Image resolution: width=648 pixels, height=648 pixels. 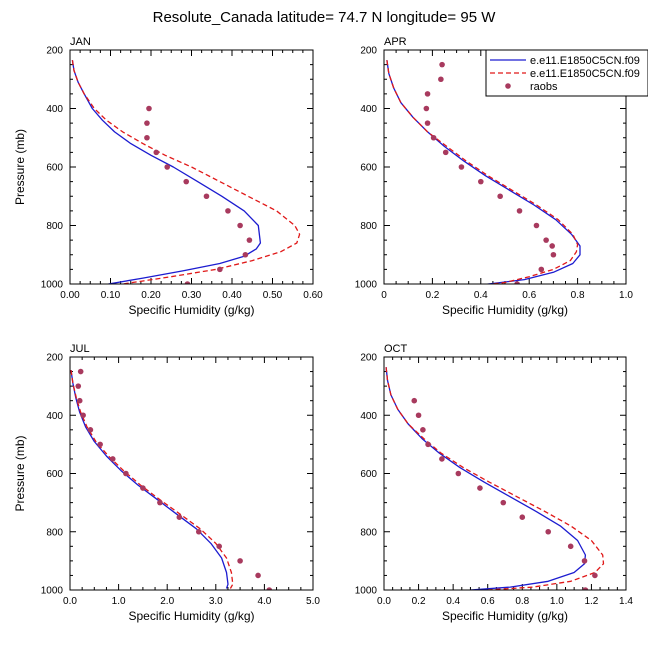 What do you see at coordinates (111, 295) in the screenshot?
I see `x-tick-label: 0.10` at bounding box center [111, 295].